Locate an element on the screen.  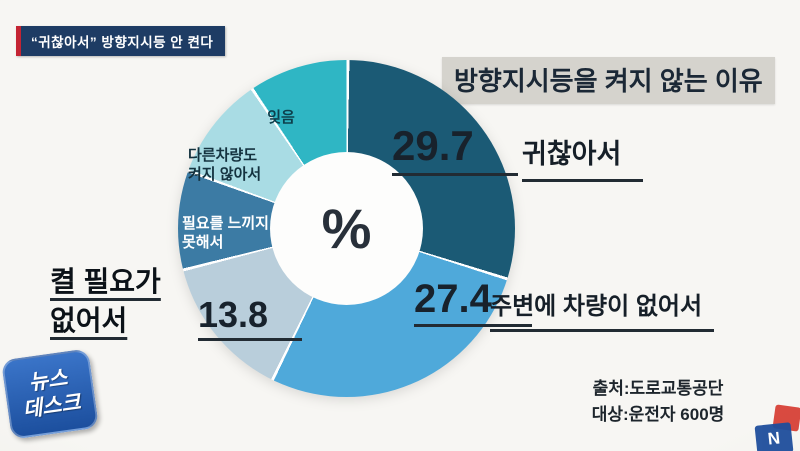
label-no-cars-around: 주변에 차량이 없어서 is located at coordinates (602, 309).